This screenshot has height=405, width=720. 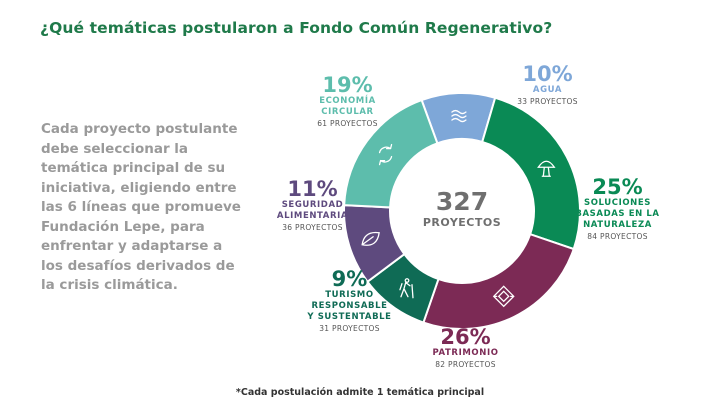 What do you see at coordinates (617, 187) in the screenshot?
I see `pct-label: 25%` at bounding box center [617, 187].